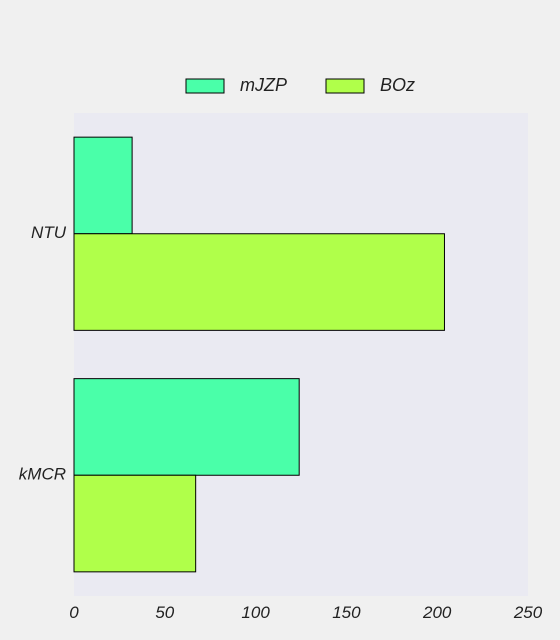  I want to click on legend-swatch-mJZP, so click(205, 86).